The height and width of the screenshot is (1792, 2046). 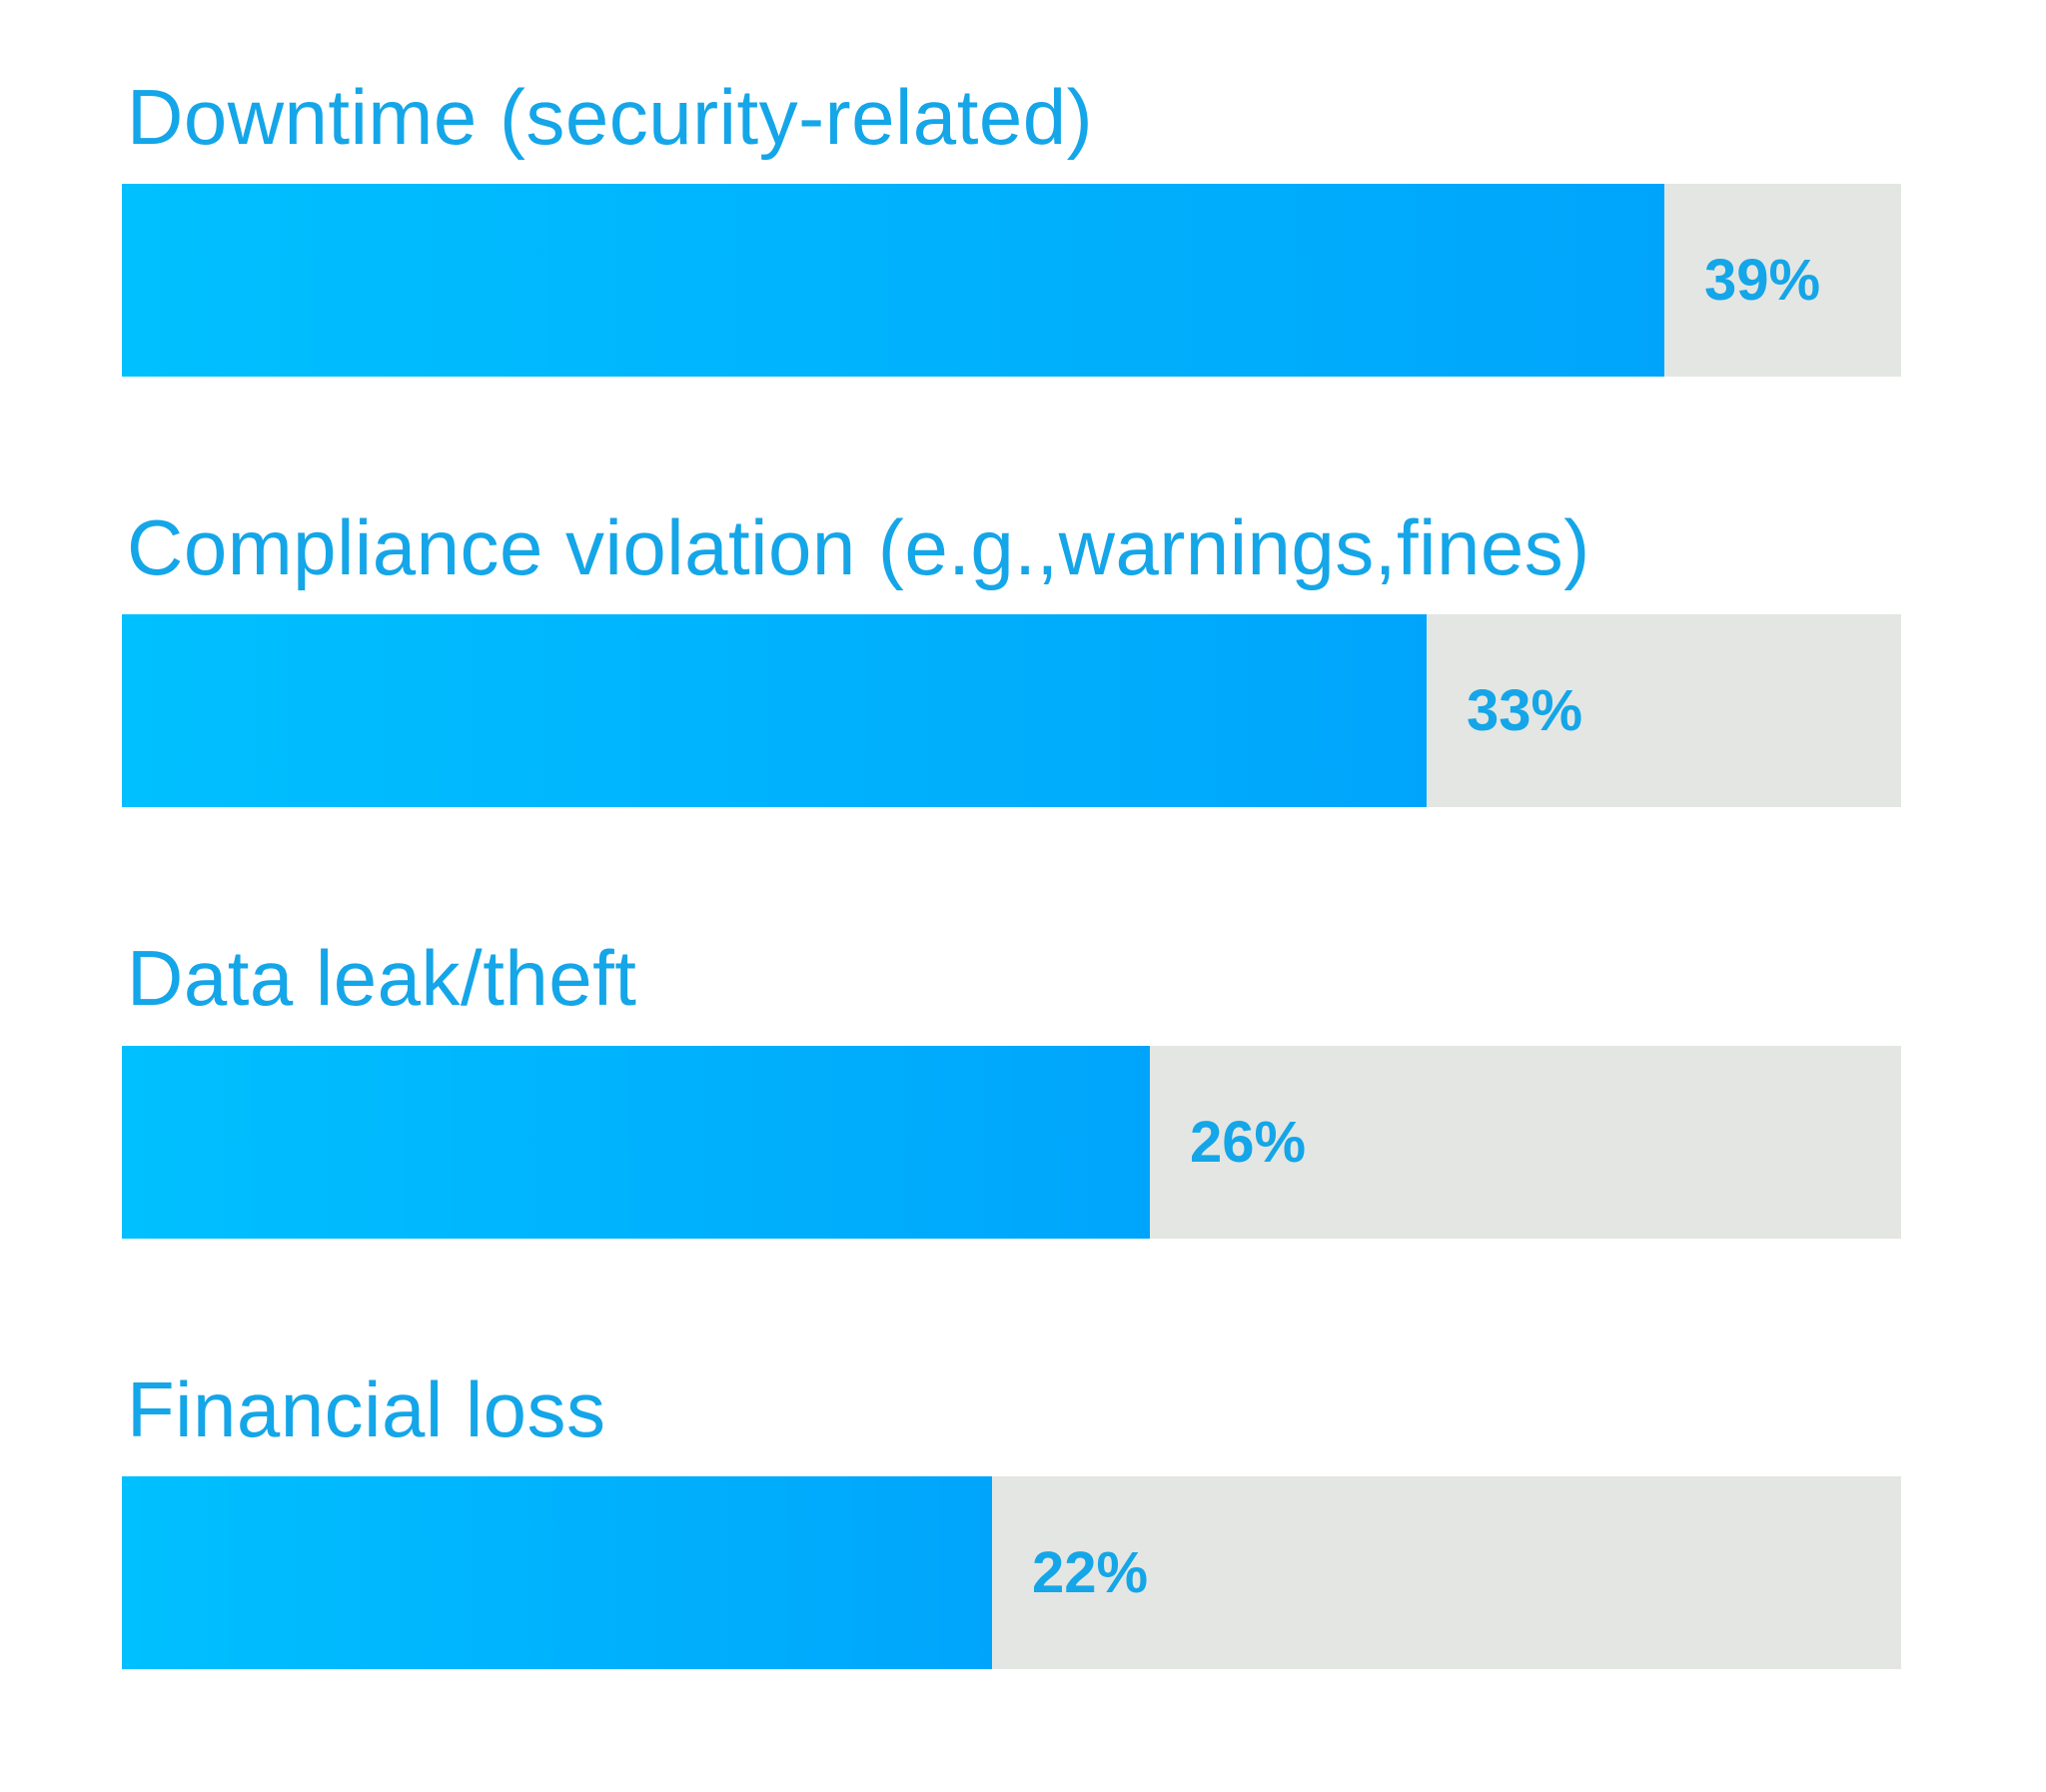 I want to click on value-label-data-leak-theft: 26%, so click(x=1248, y=1142).